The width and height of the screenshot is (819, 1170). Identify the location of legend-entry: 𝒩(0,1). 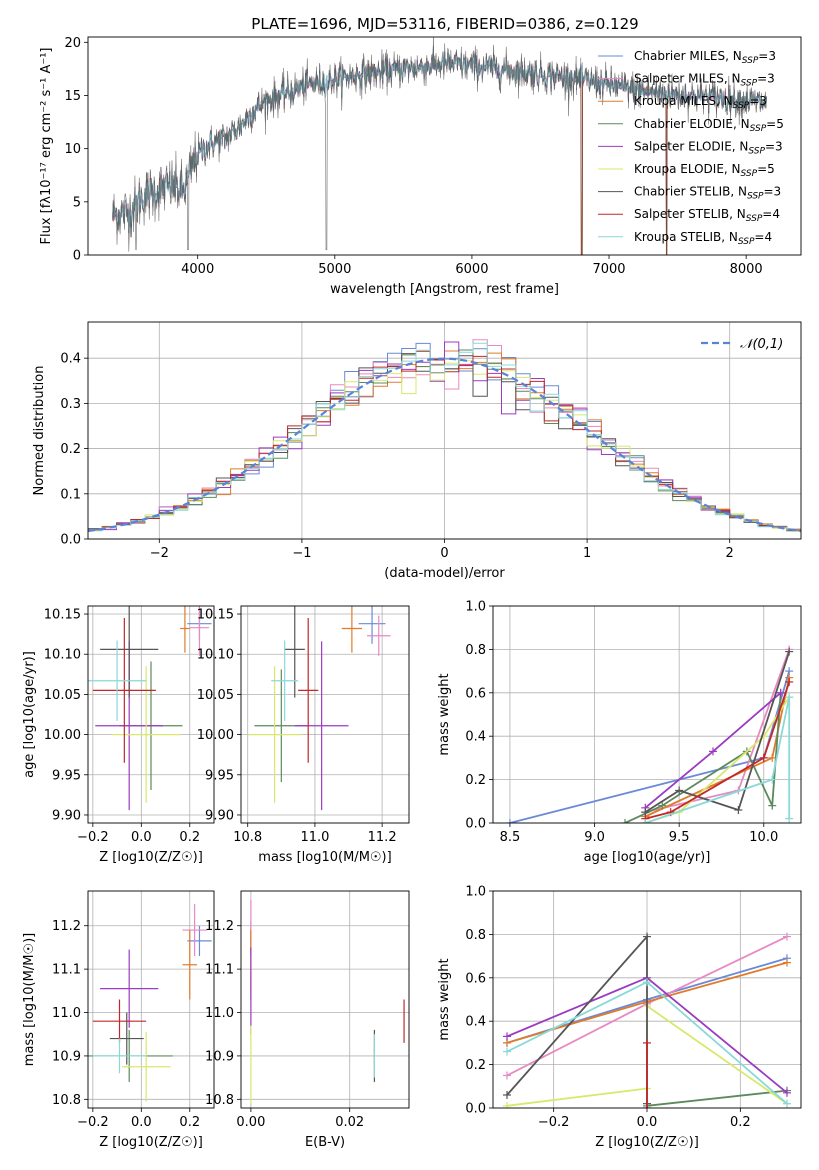
(761, 344).